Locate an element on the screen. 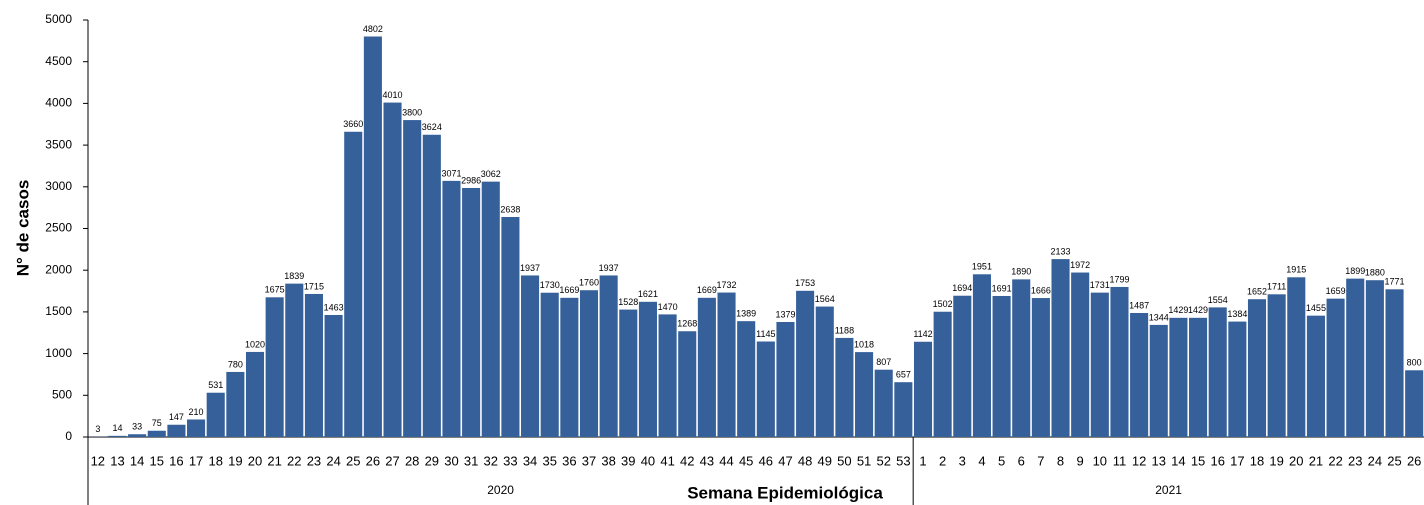 The width and height of the screenshot is (1424, 505). value-label: 1528 is located at coordinates (628, 302).